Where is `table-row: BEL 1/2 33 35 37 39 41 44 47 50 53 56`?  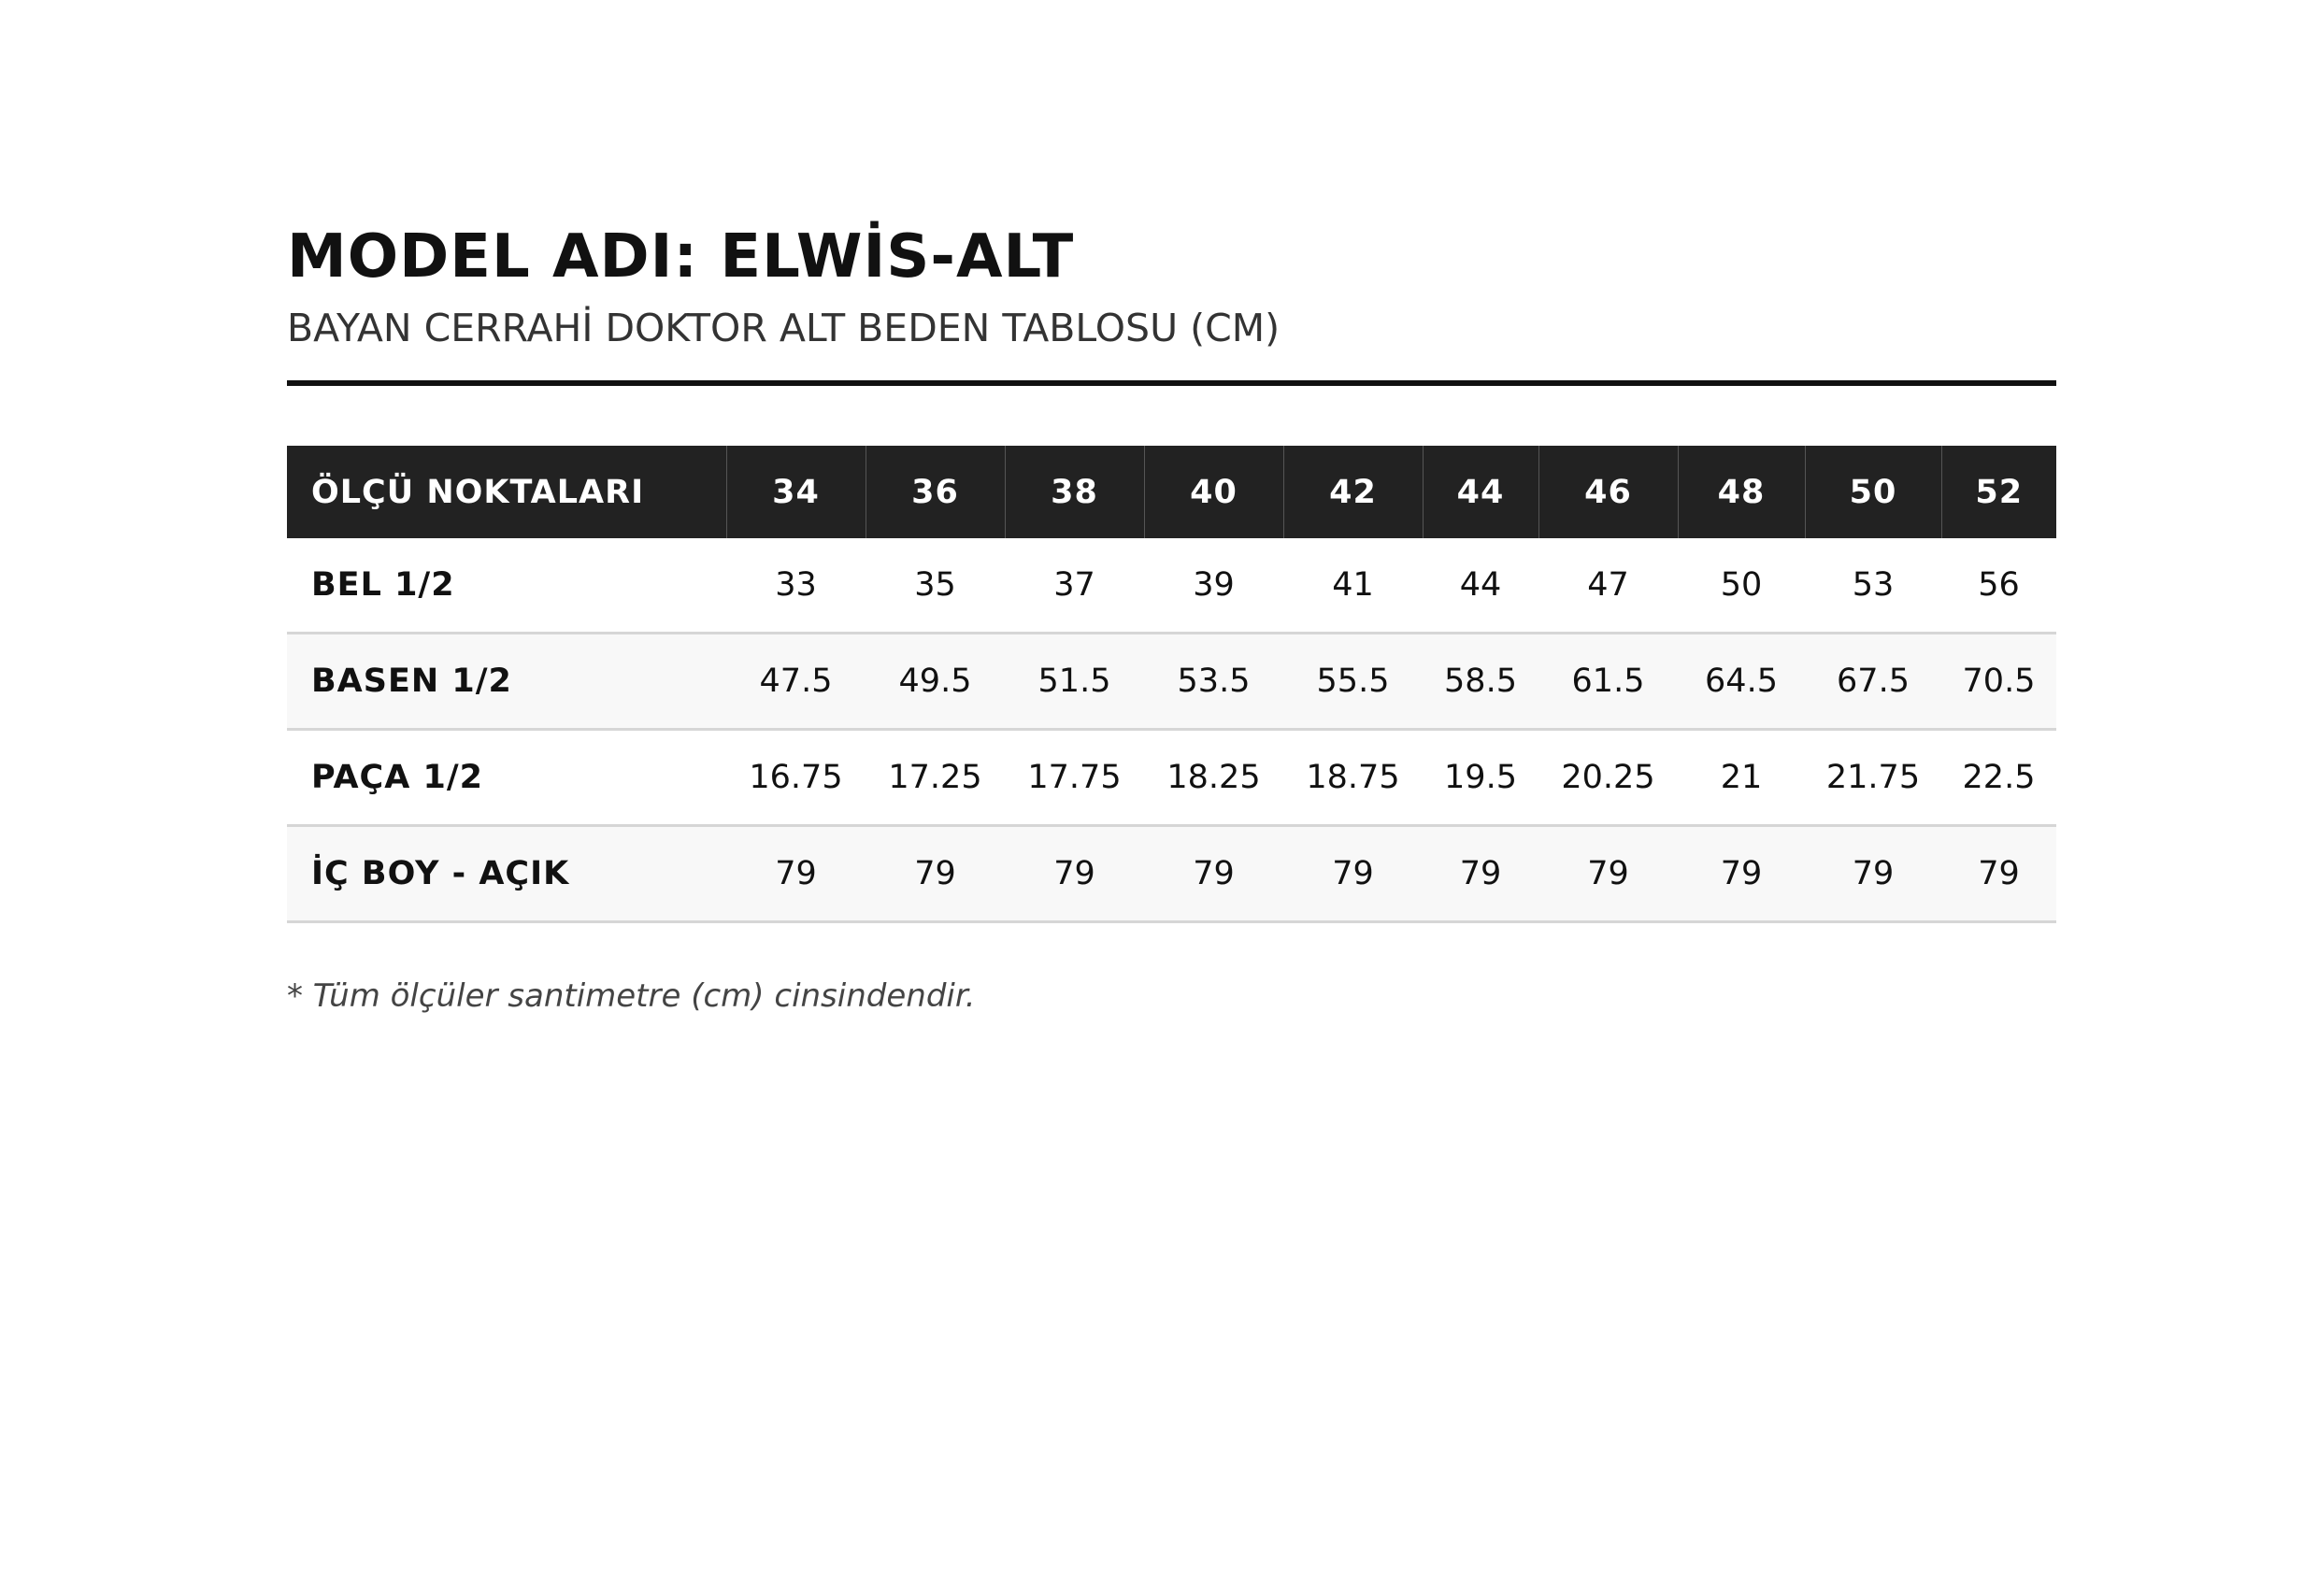
table-row: BEL 1/2 33 35 37 39 41 44 47 50 53 56 is located at coordinates (1171, 586).